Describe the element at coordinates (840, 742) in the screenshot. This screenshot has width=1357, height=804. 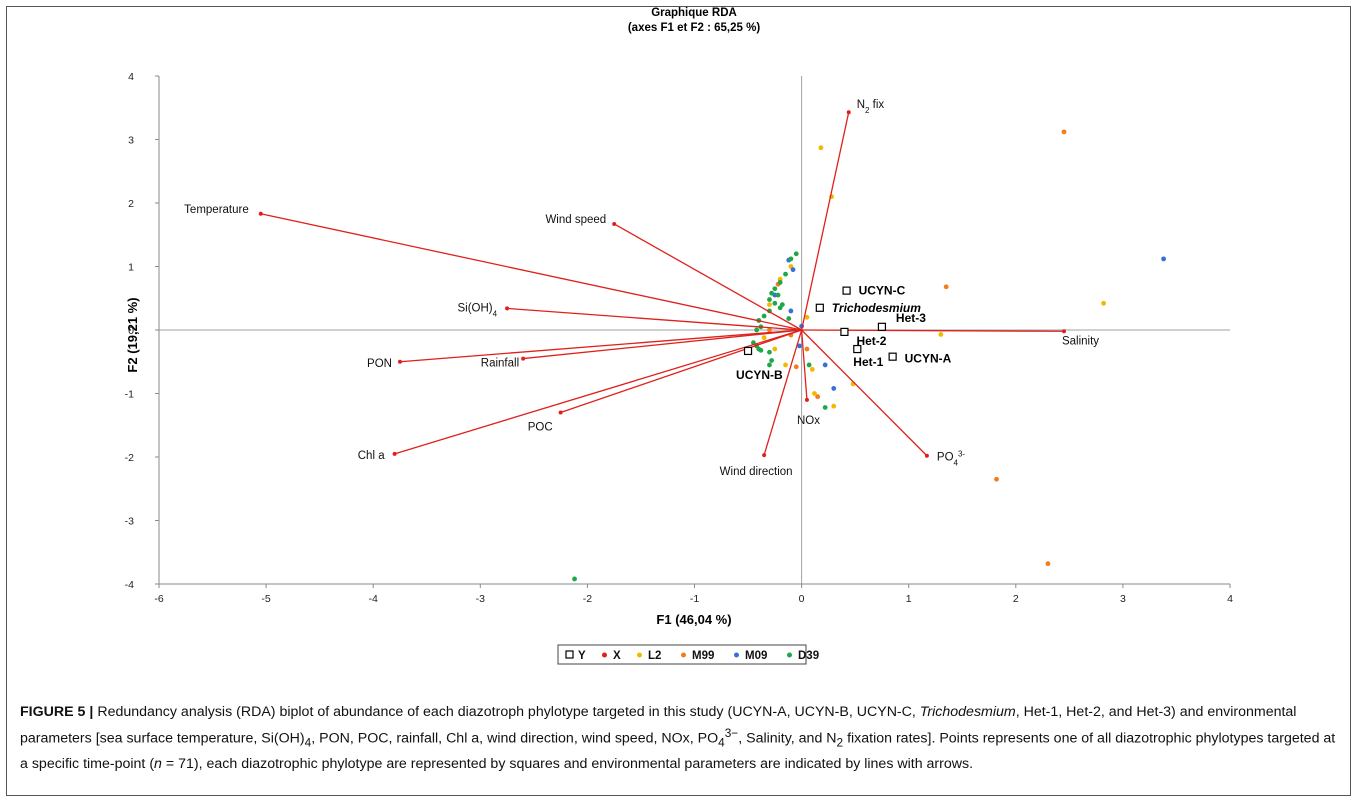
I see `caption-sub-3: 2` at that location.